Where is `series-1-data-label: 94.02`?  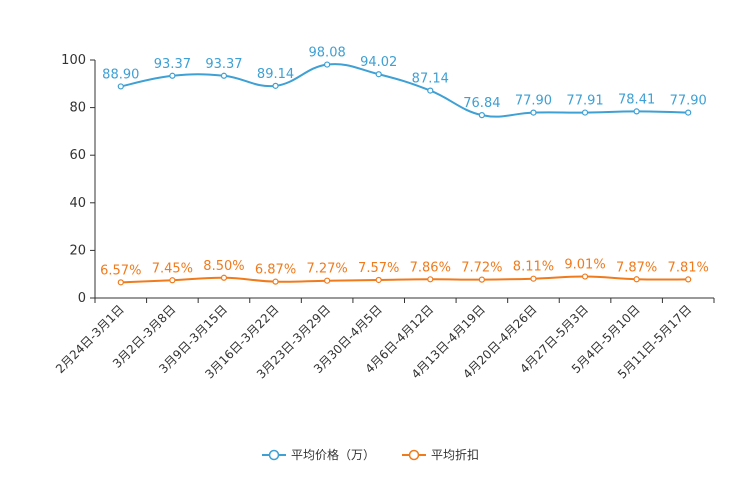
series-1-data-label: 94.02 is located at coordinates (378, 62).